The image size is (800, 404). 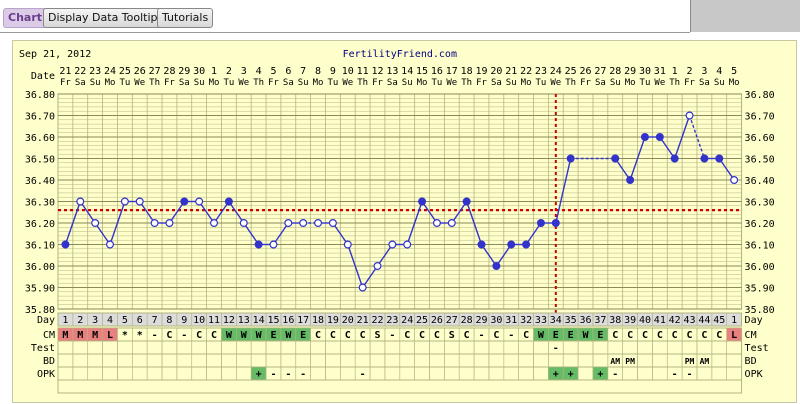 I want to click on row-day-value: 40, so click(x=645, y=320).